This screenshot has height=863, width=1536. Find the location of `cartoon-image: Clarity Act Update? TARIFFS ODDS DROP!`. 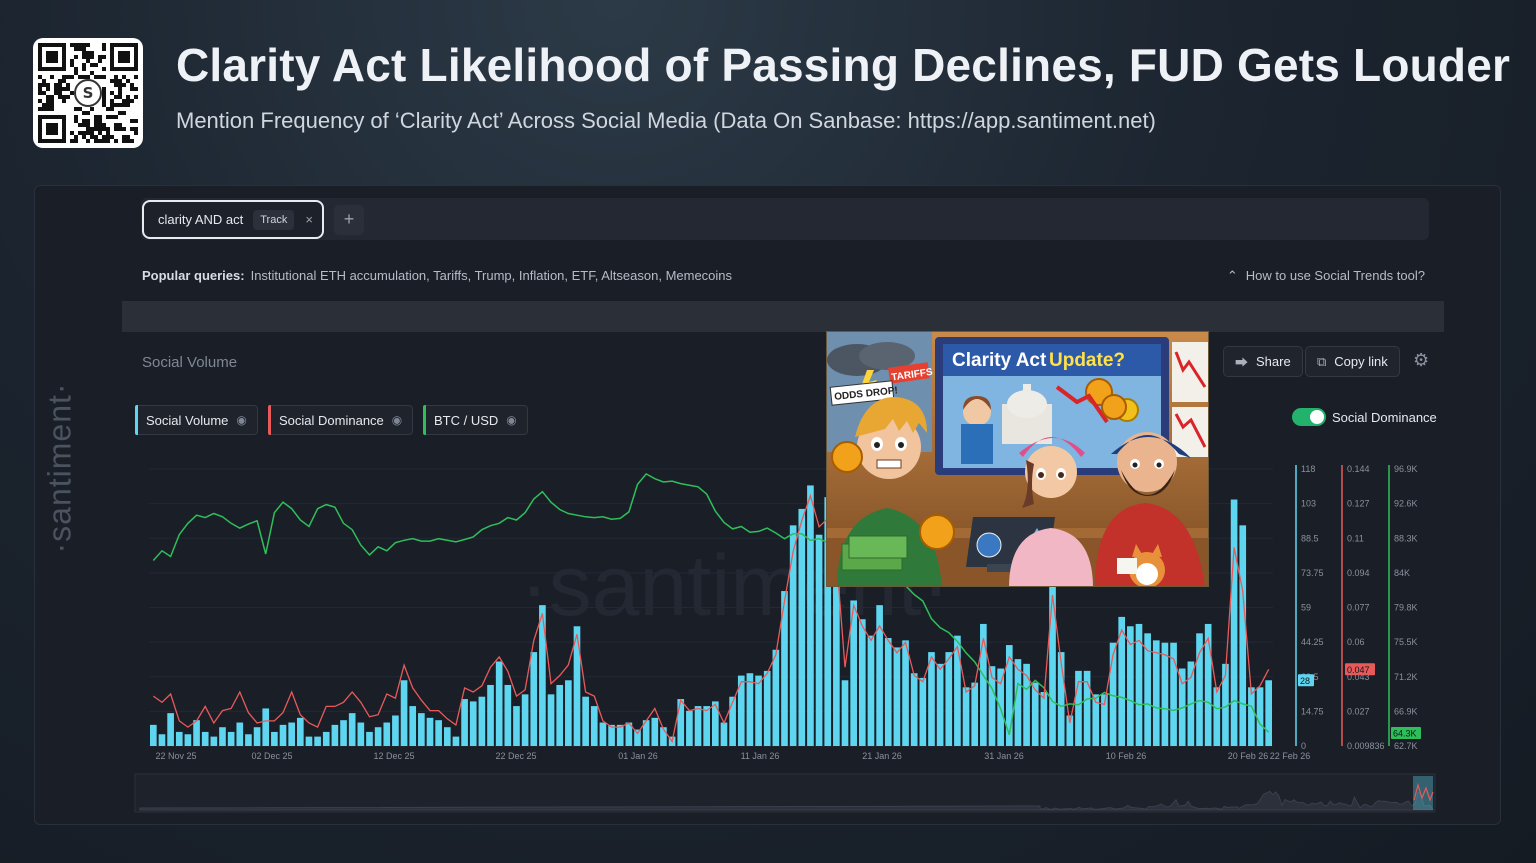

cartoon-image: Clarity Act Update? TARIFFS ODDS DROP! is located at coordinates (1017, 459).